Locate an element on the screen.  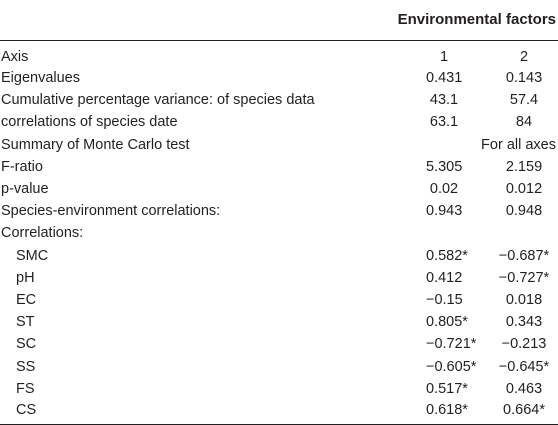
table-row: Correlations: is located at coordinates (279, 233).